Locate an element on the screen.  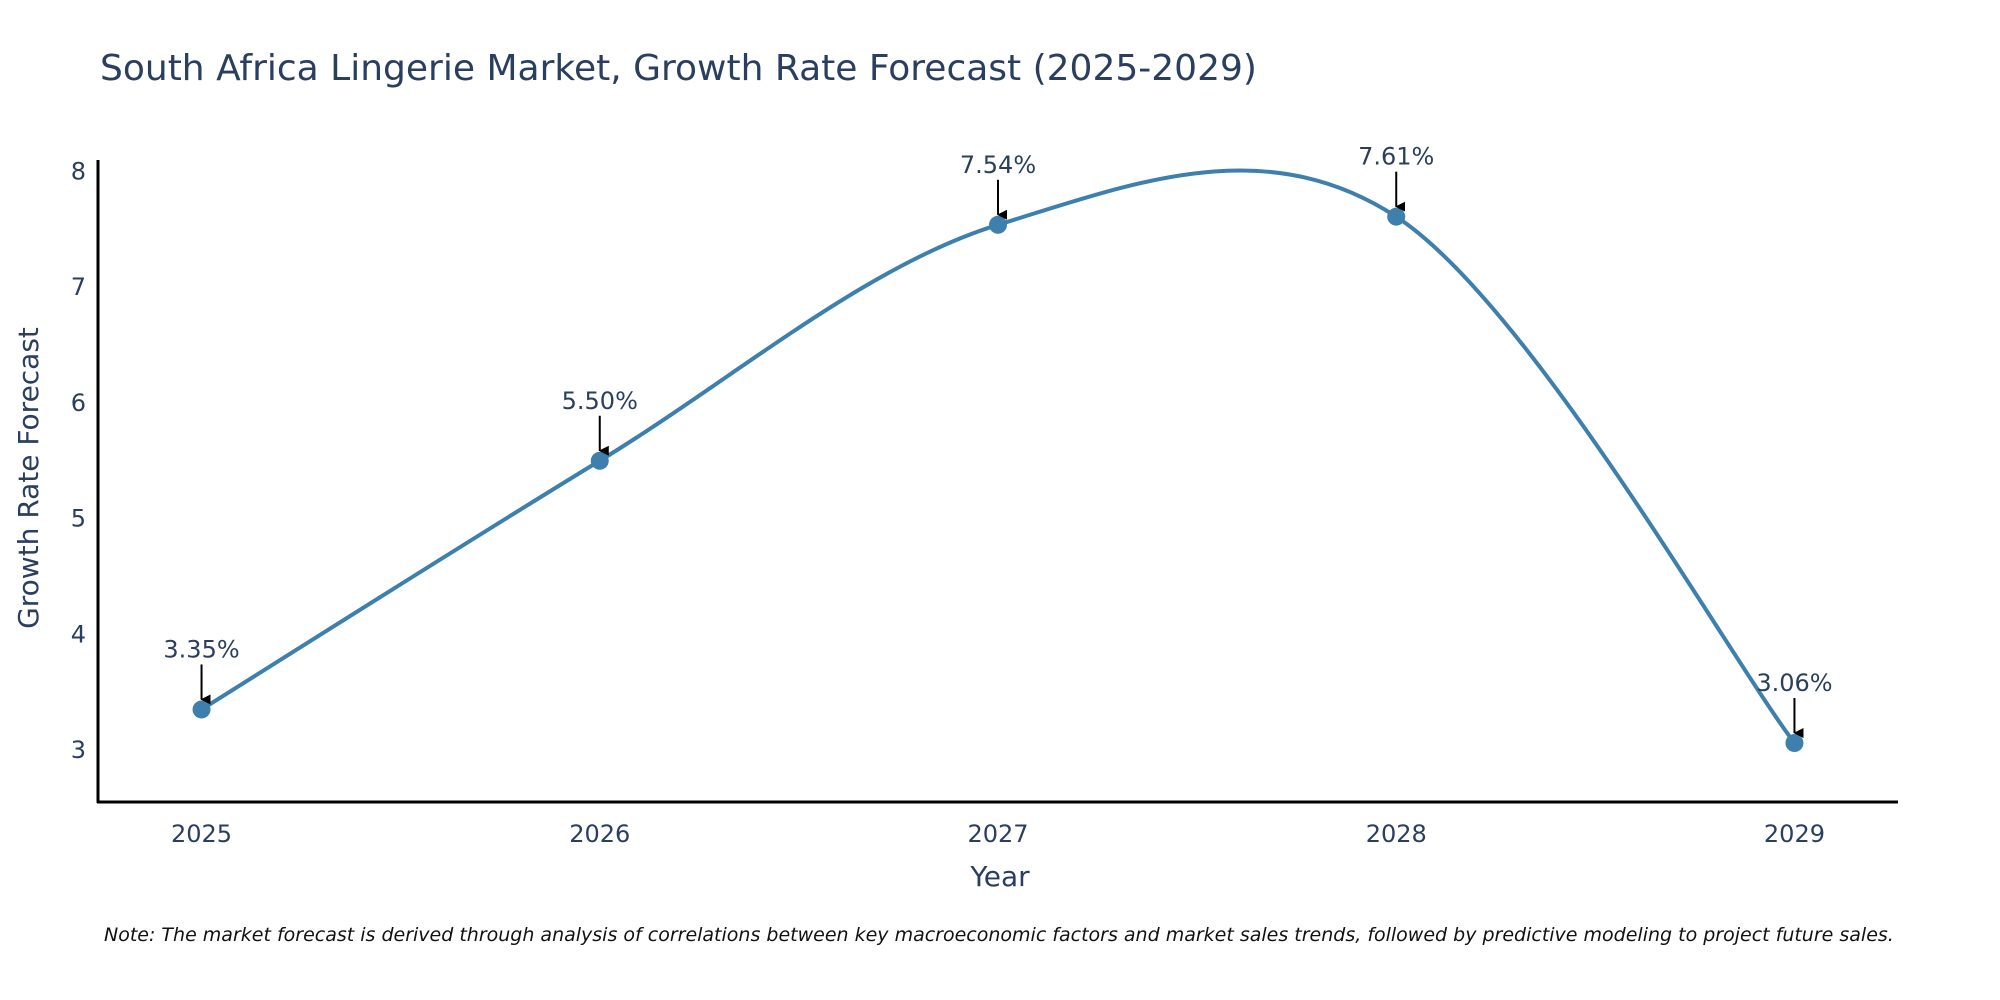
x-tick-label: 2027 is located at coordinates (997, 834).